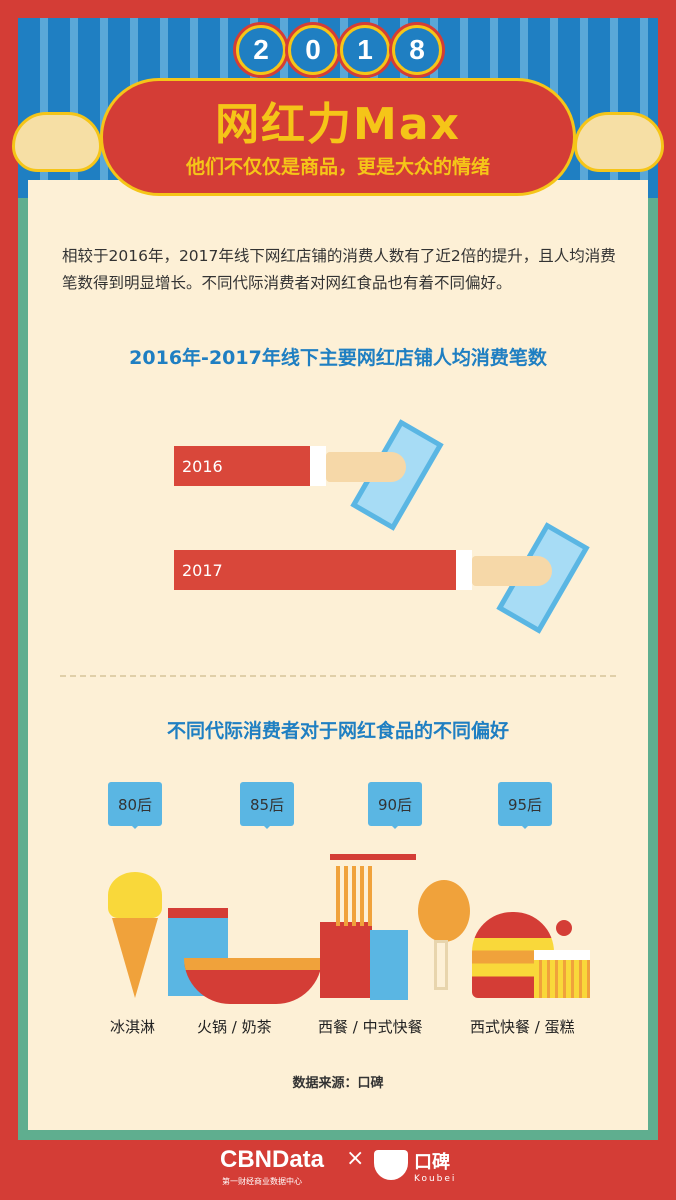 This screenshot has height=1200, width=676. I want to click on cbndata-subtitle: 第一财经商业数据中心, so click(262, 1181).